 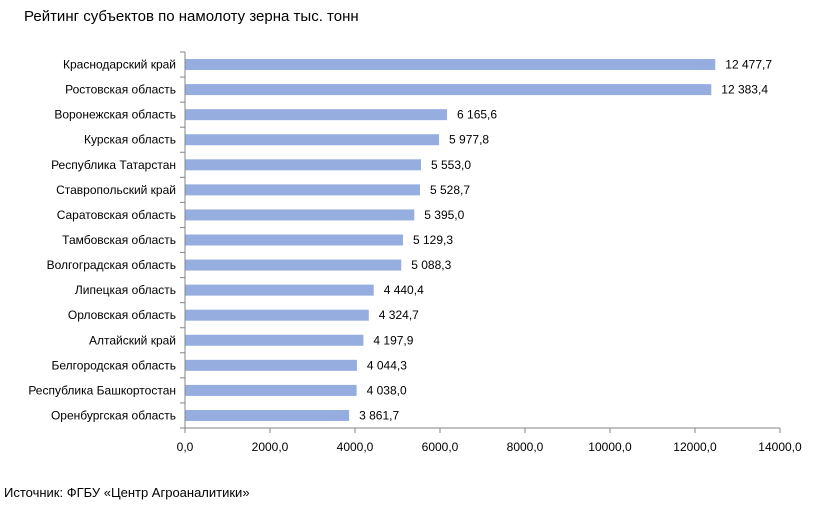 I want to click on category-label: Саратовская область, so click(x=116, y=215).